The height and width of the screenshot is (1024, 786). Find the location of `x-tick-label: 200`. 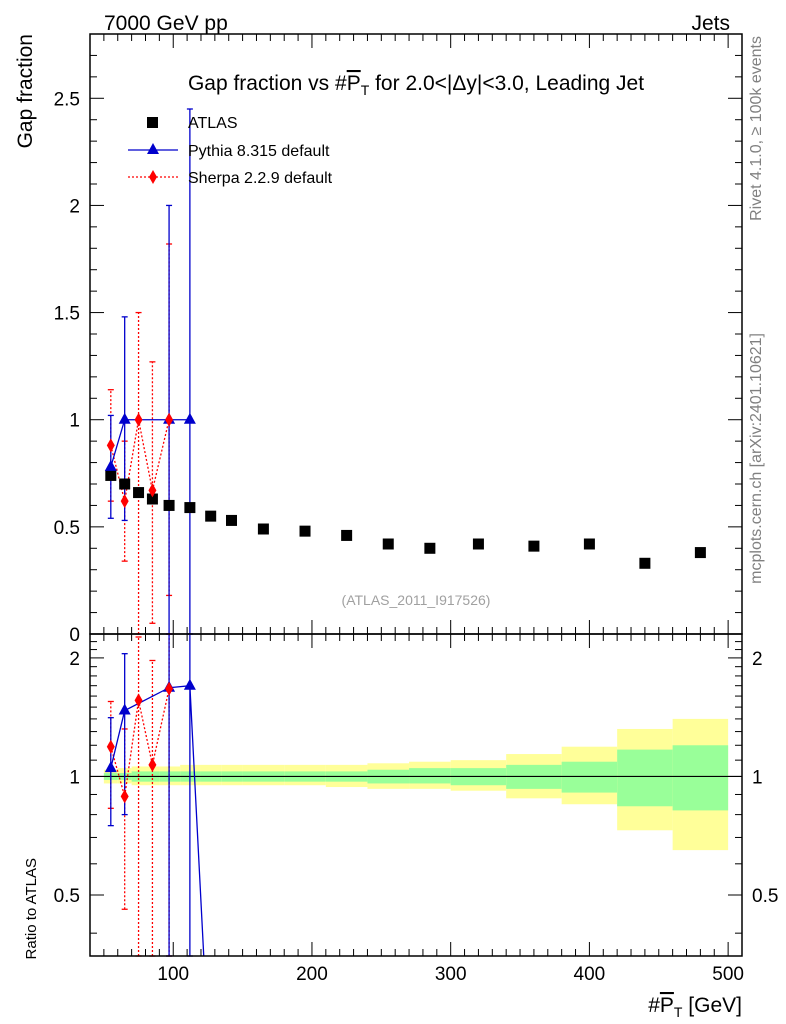

x-tick-label: 200 is located at coordinates (312, 974).